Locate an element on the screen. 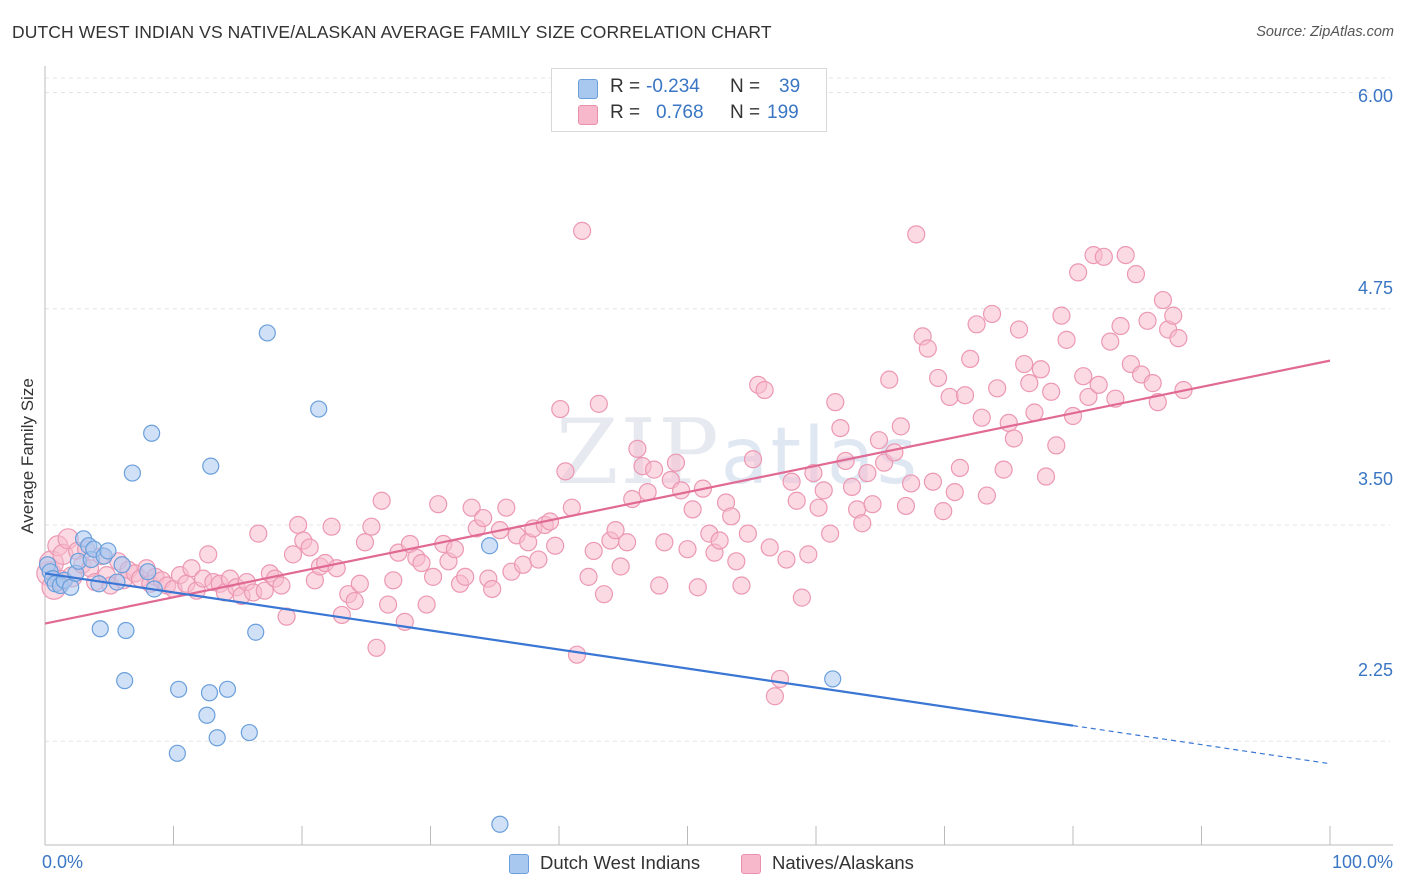  dutch-west-indians-trend-extension is located at coordinates (1201, 745).